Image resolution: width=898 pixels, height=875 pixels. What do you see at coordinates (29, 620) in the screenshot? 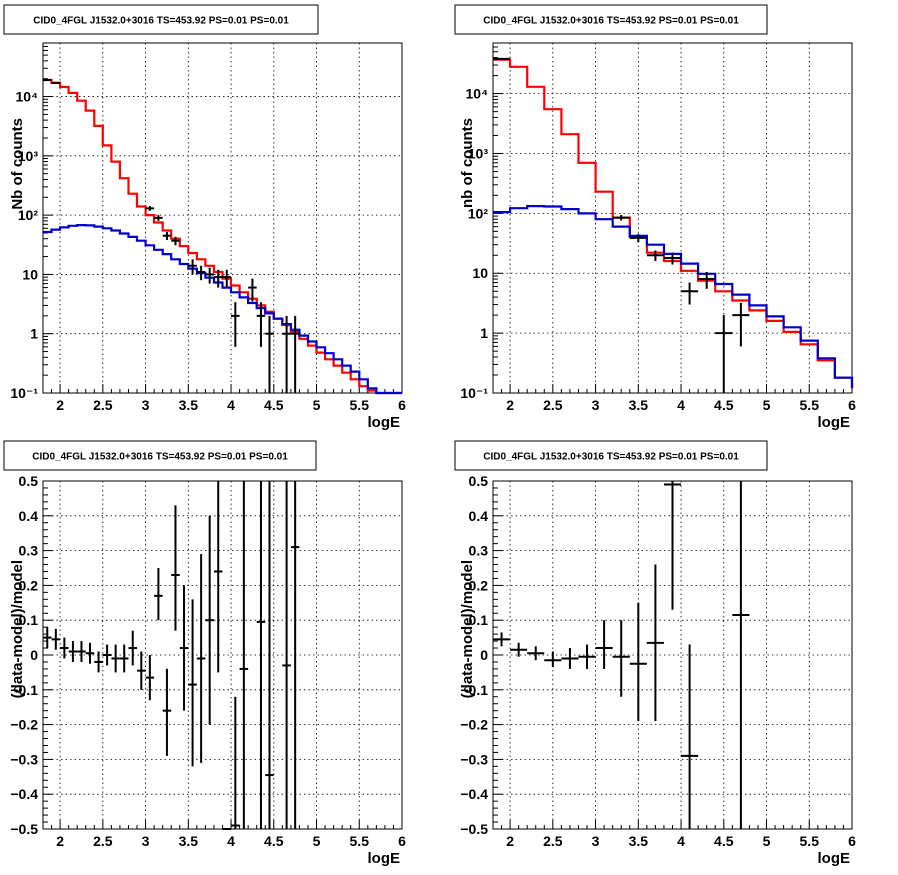
I see `y-tick-label: 0.1` at bounding box center [29, 620].